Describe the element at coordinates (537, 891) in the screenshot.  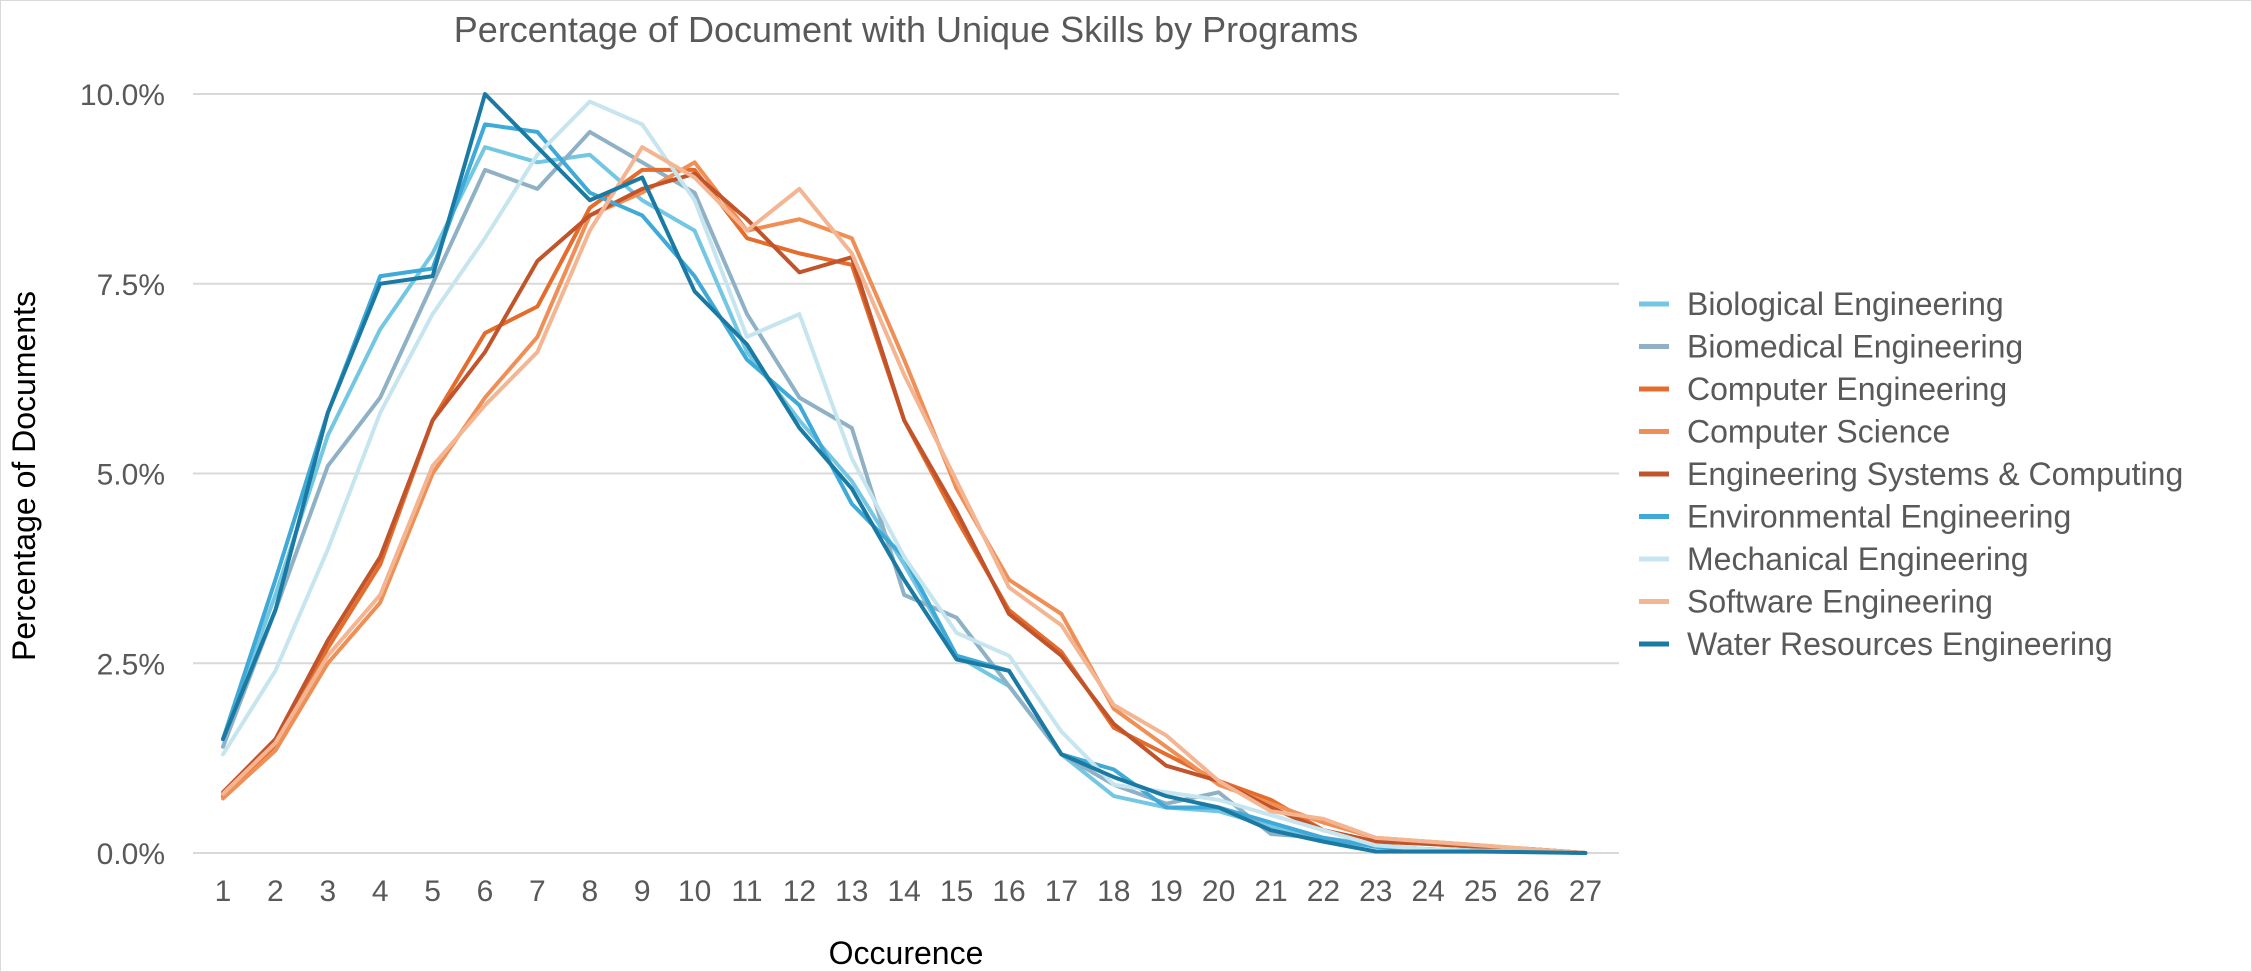
I see `x-tick-label: 7` at that location.